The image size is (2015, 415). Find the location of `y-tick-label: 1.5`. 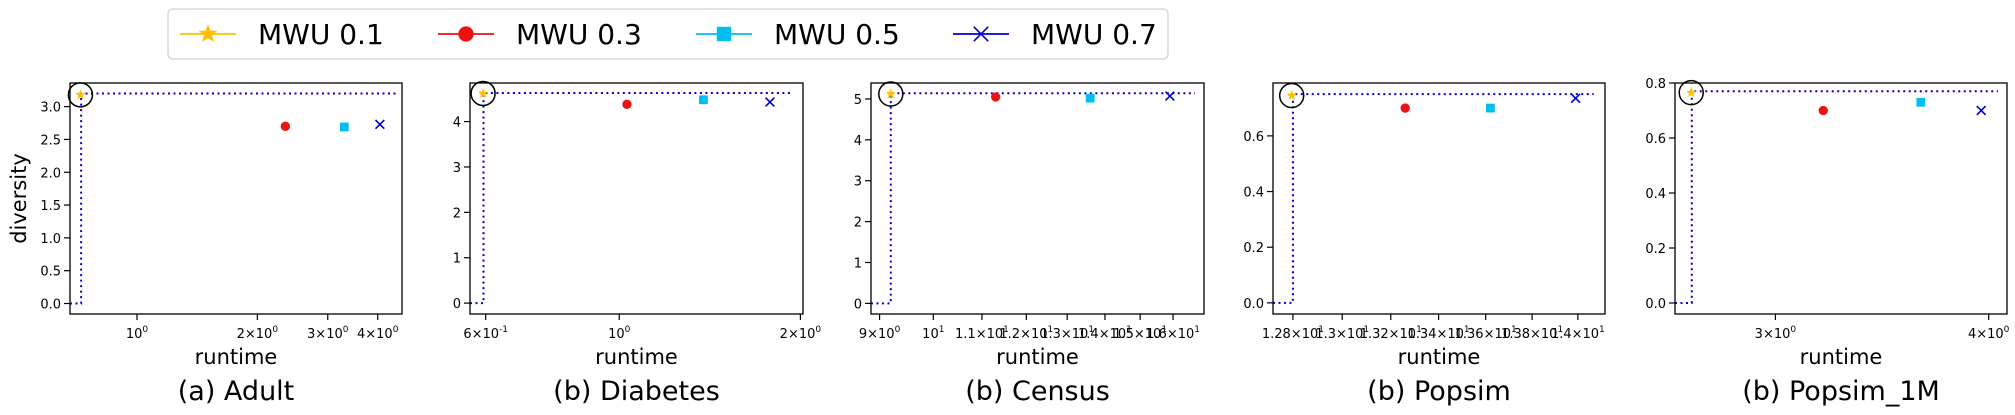

y-tick-label: 1.5 is located at coordinates (50, 206).